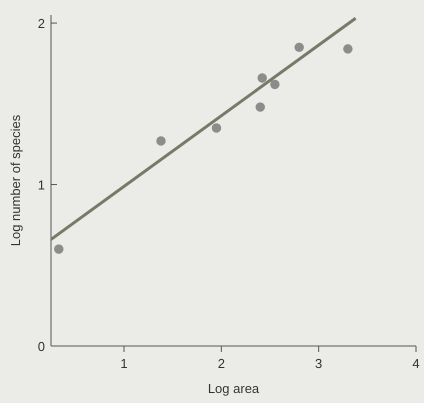 This screenshot has width=424, height=403. I want to click on y-tick-label: 2, so click(41, 24).